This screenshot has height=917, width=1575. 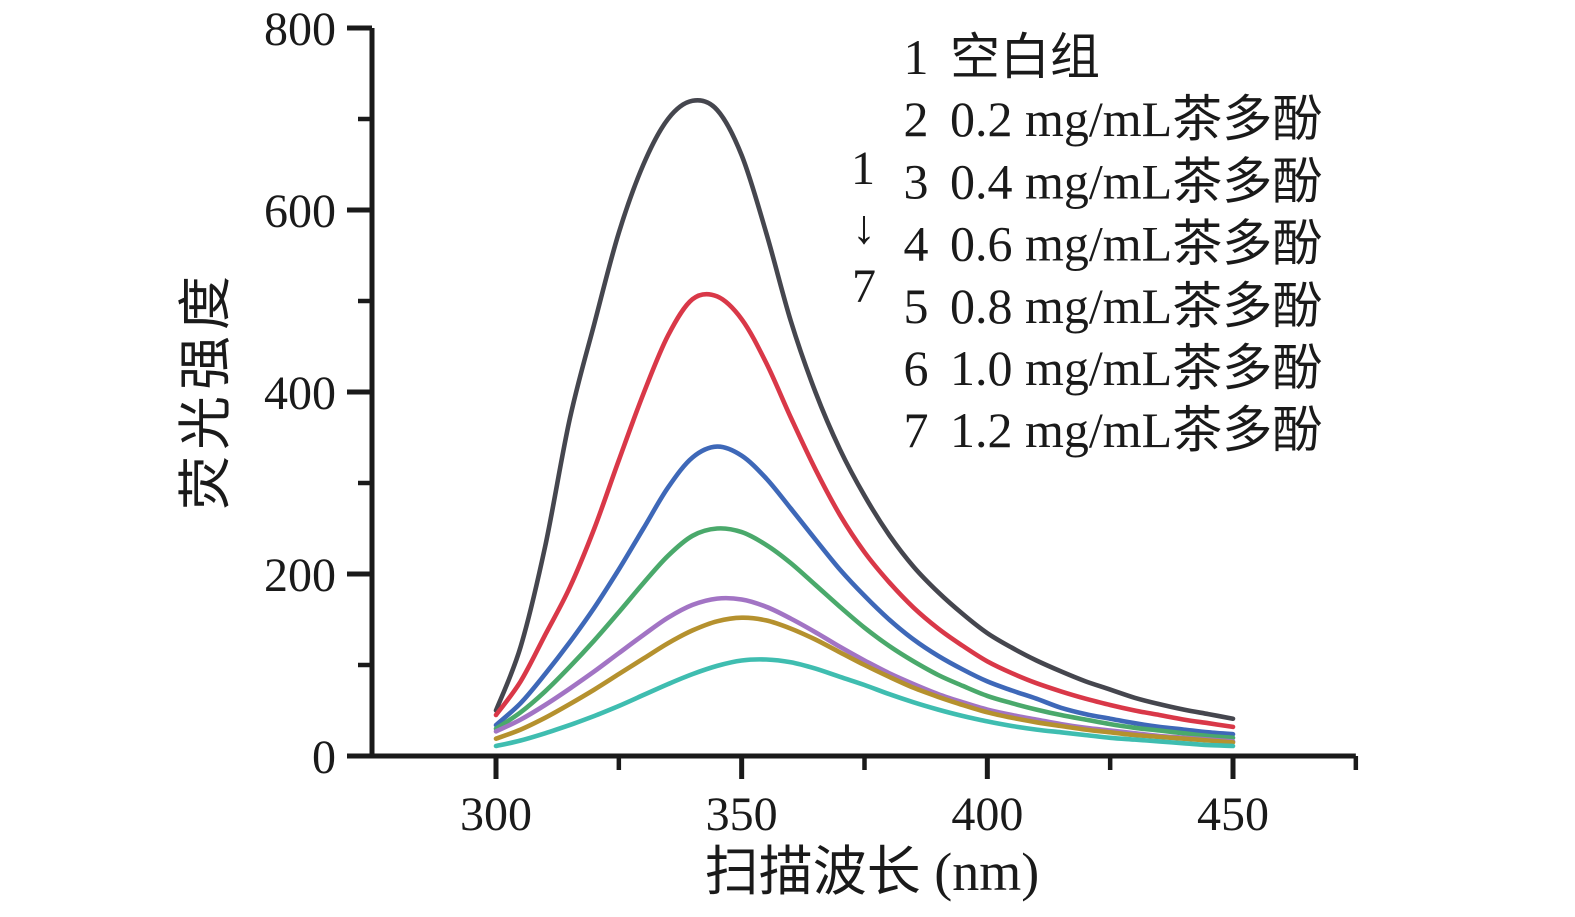 I want to click on legend-index-5: 5, so click(x=916, y=306).